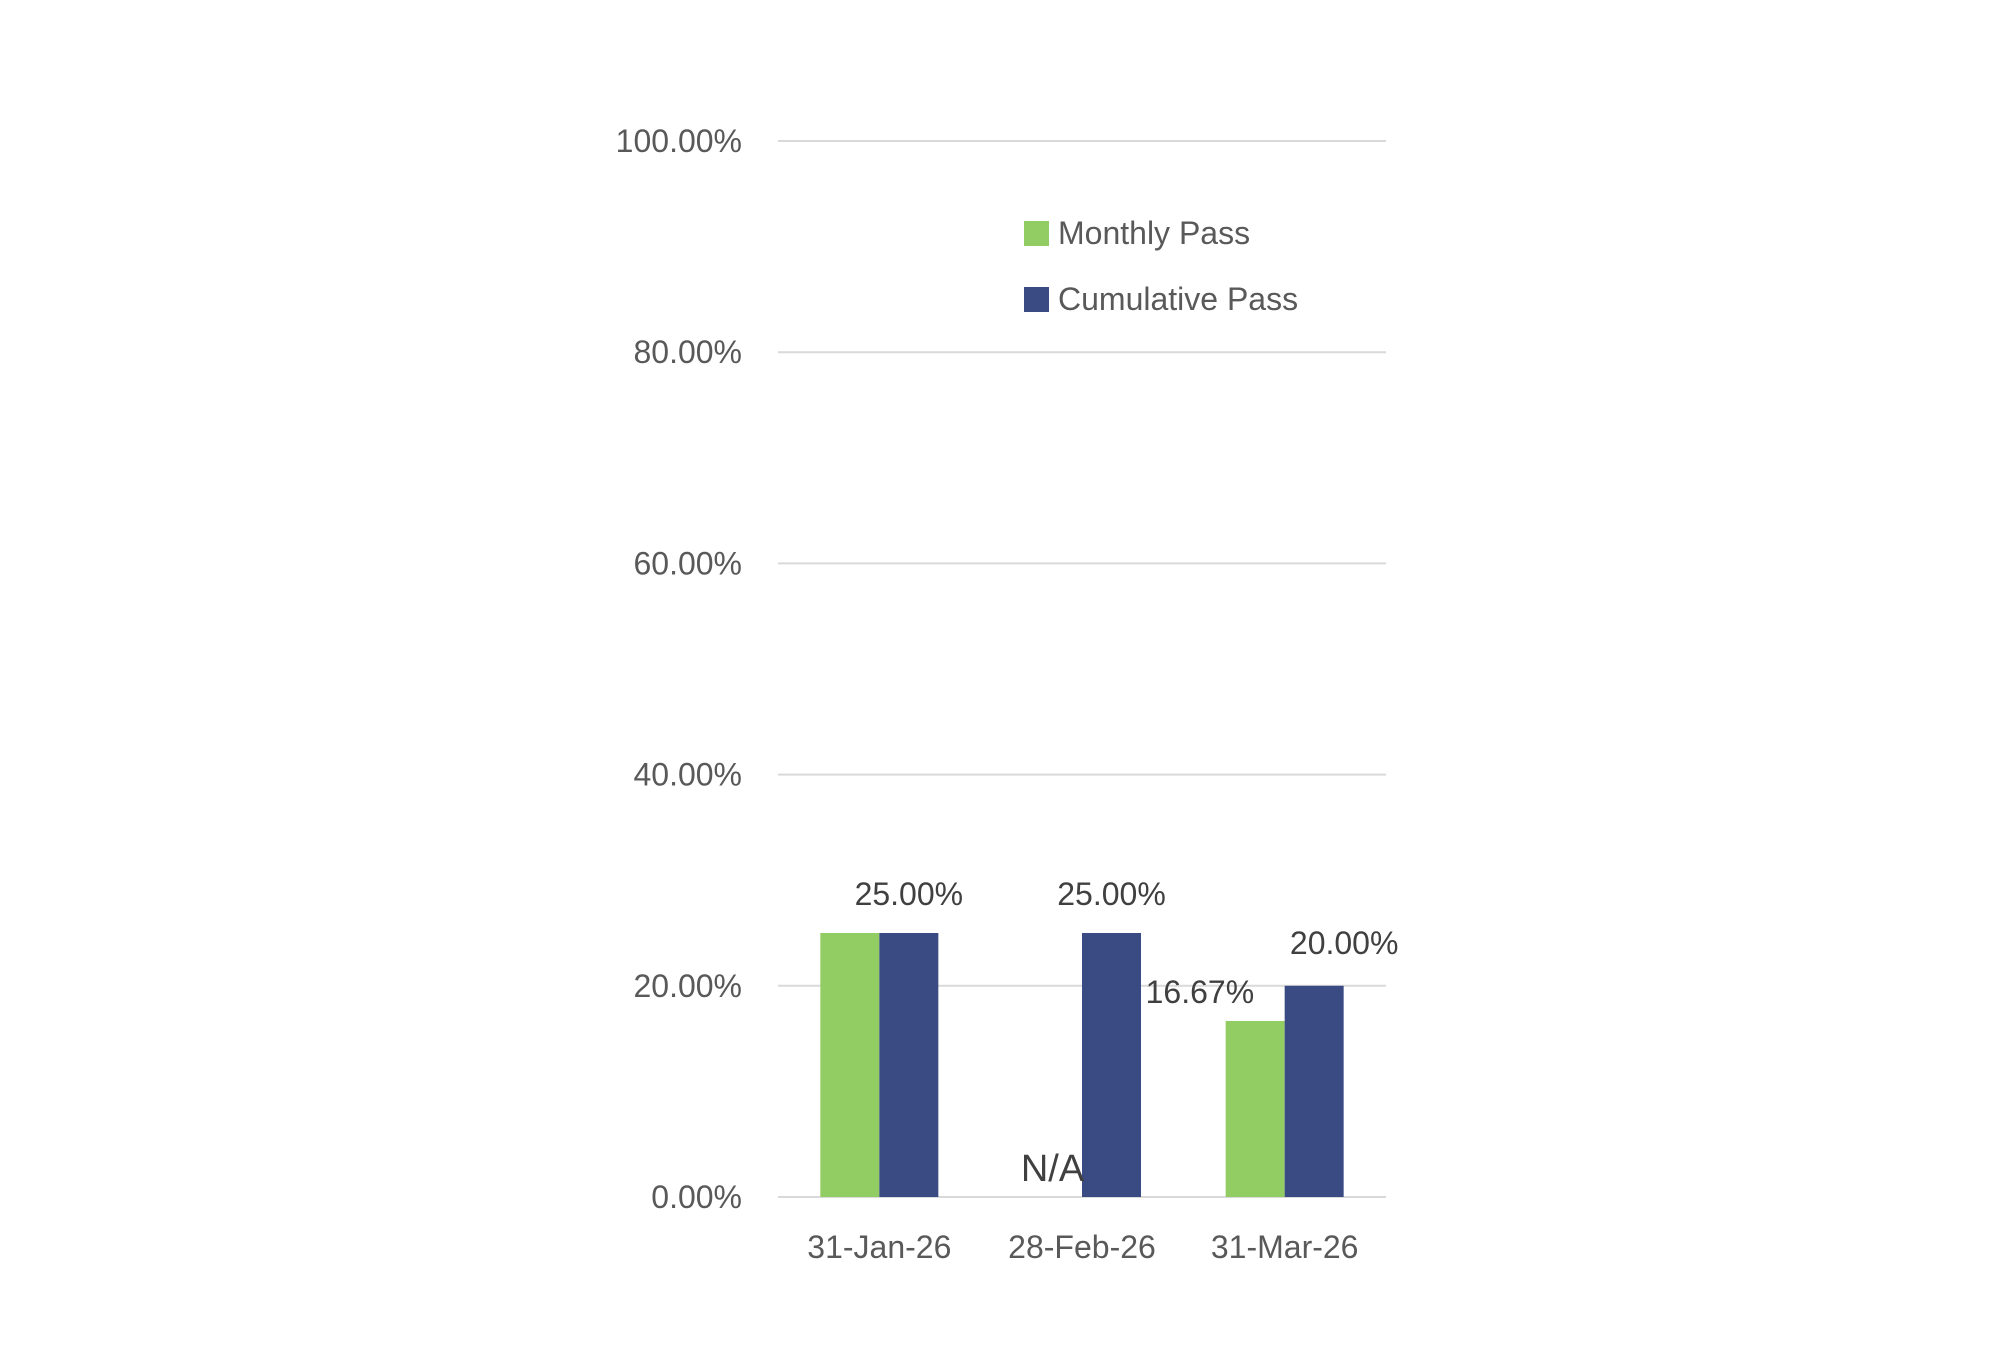  Describe the element at coordinates (1161, 266) in the screenshot. I see `legend: Monthly Pass Cumulative Pass` at that location.